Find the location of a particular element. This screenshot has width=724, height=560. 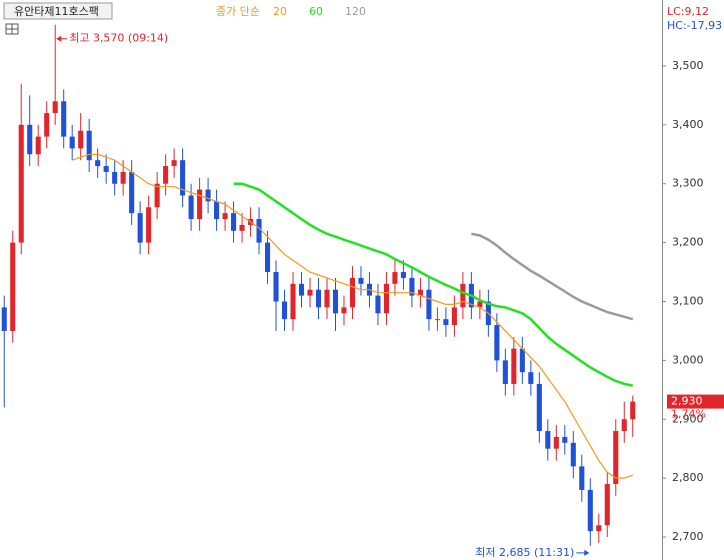

lc-label: LC:9,12 is located at coordinates (688, 11).